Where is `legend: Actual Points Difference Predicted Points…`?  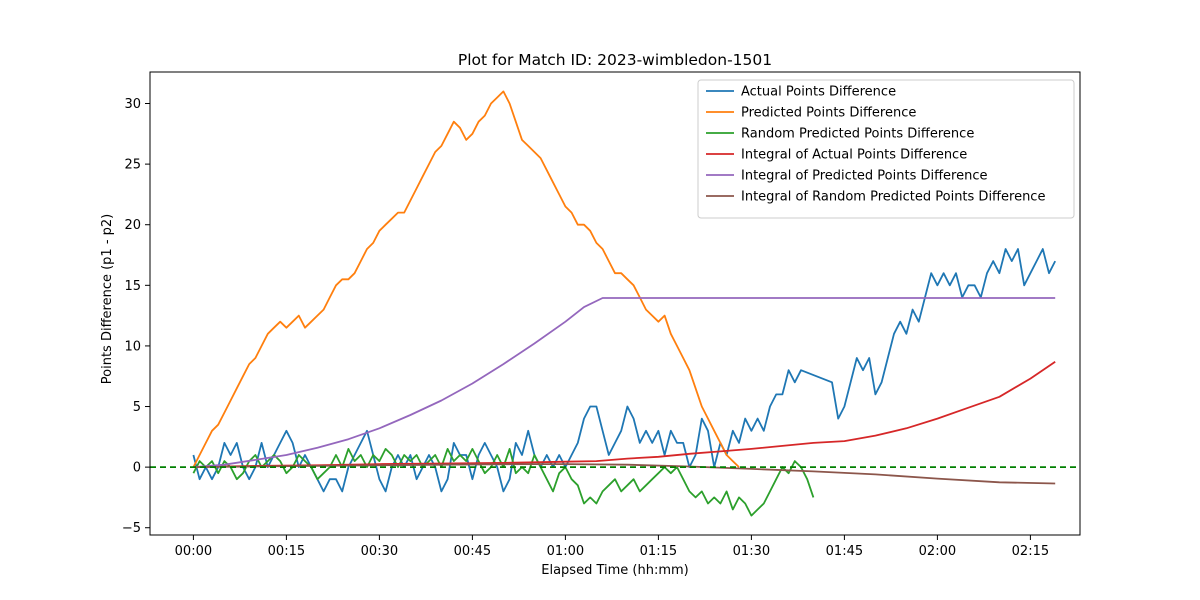 legend: Actual Points Difference Predicted Points… is located at coordinates (886, 149).